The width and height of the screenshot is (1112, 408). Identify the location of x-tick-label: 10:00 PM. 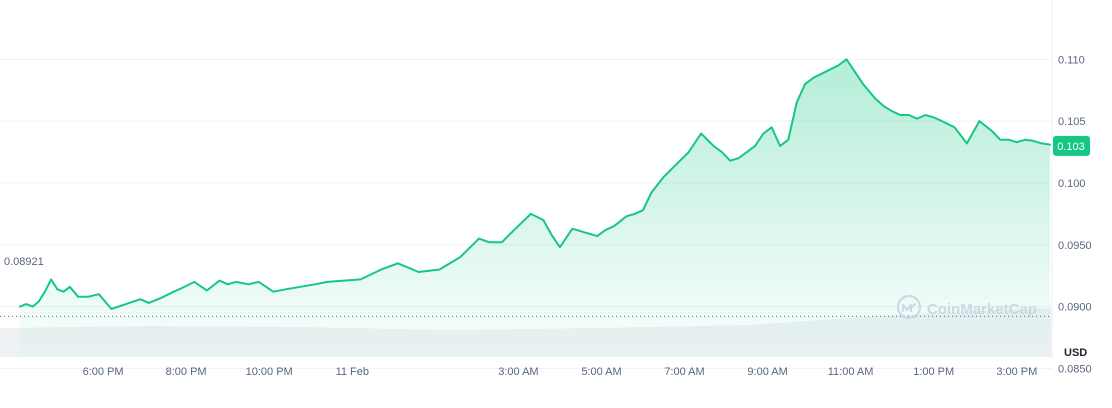
(269, 372).